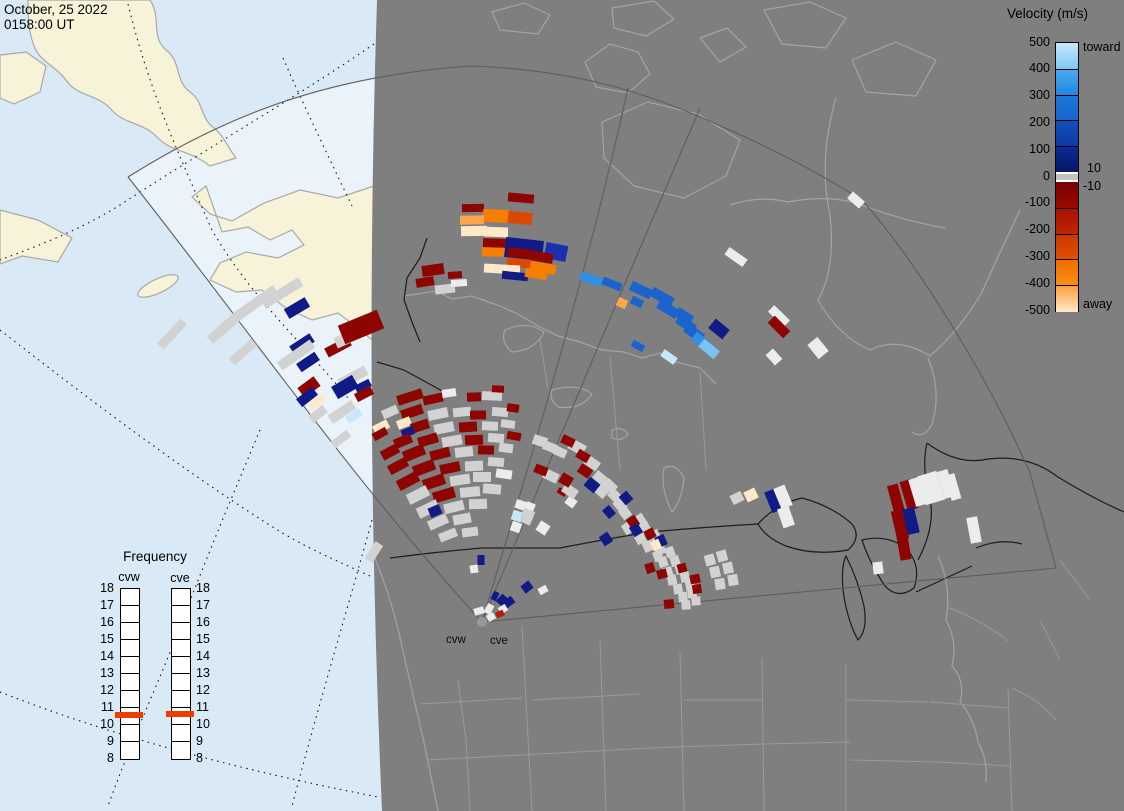  I want to click on fan-divider-cvw, so click(555, 355).